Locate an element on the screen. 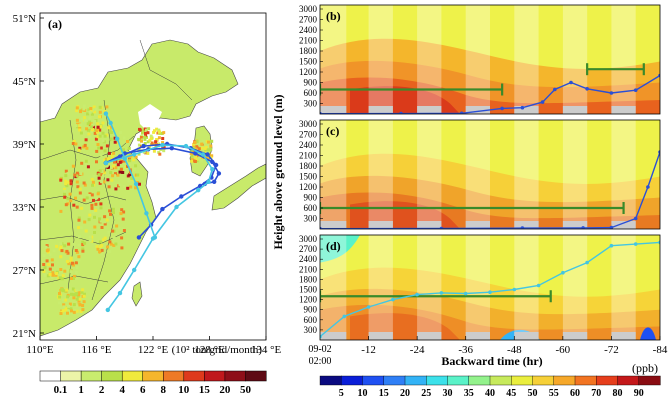 The width and height of the screenshot is (669, 404). lon-tick-label: 134 °E is located at coordinates (266, 350).